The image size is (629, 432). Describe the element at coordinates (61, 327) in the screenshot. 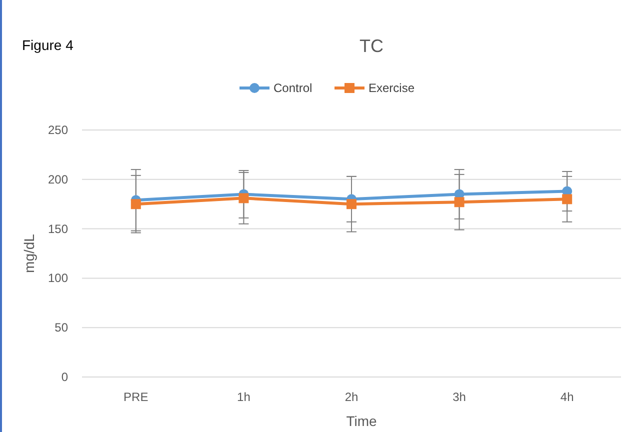

I see `y-tick-label: 50` at that location.